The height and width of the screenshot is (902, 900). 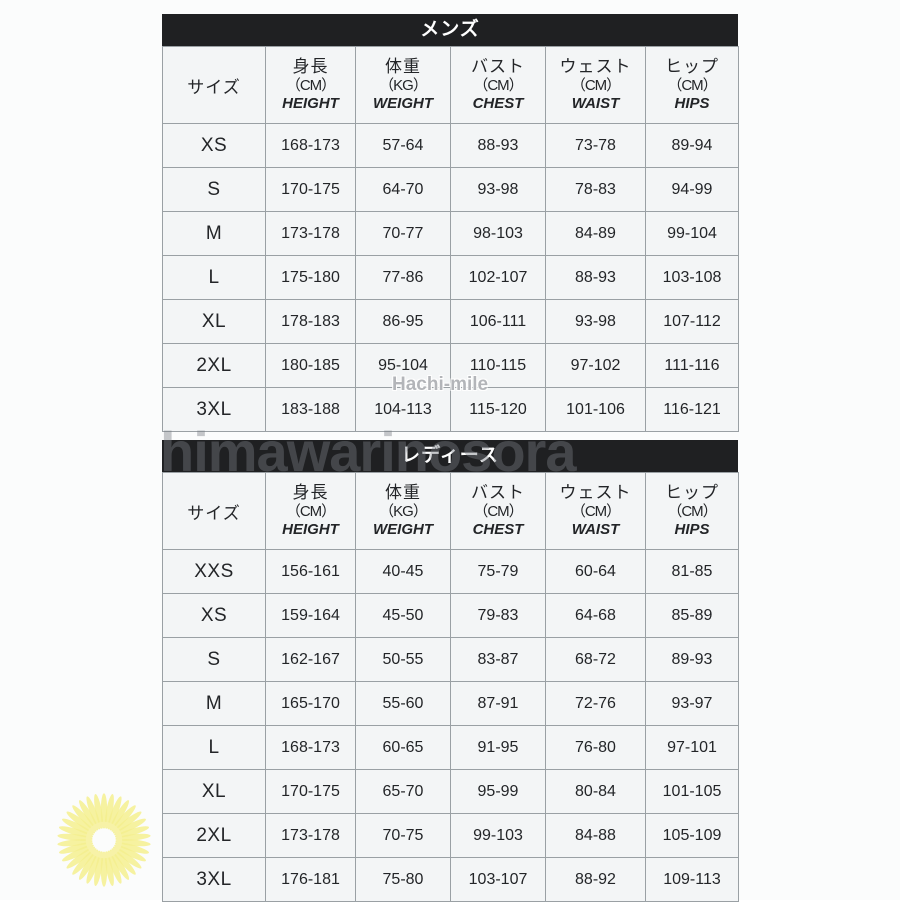 I want to click on table-row: 3XL 183-188 104-113 115-120 101-106 116-121, so click(x=450, y=409).